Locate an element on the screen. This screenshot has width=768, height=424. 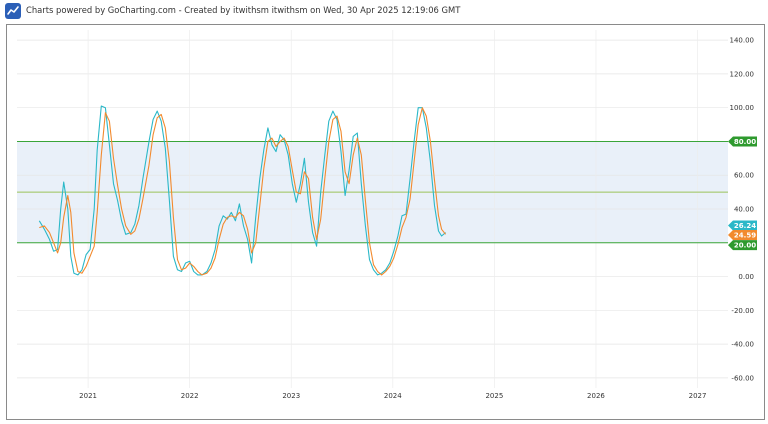
x-tick-label: 2025 is located at coordinates (494, 396).